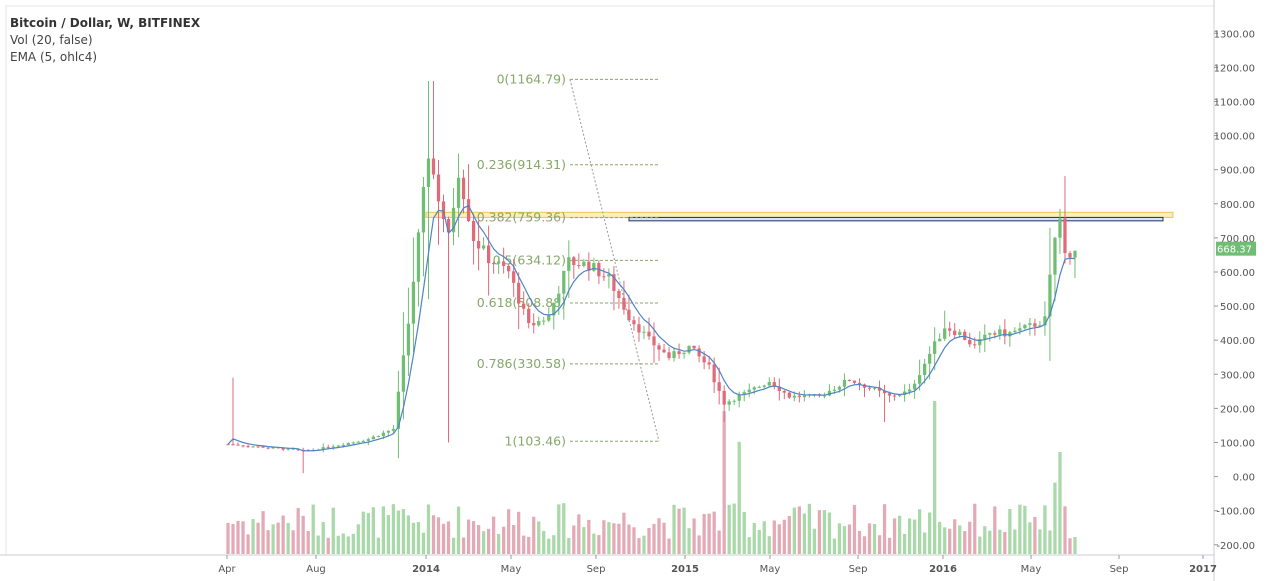 Image resolution: width=1267 pixels, height=581 pixels. What do you see at coordinates (54, 57) in the screenshot?
I see `ema-legend: EMA (5, ohlc4)` at bounding box center [54, 57].